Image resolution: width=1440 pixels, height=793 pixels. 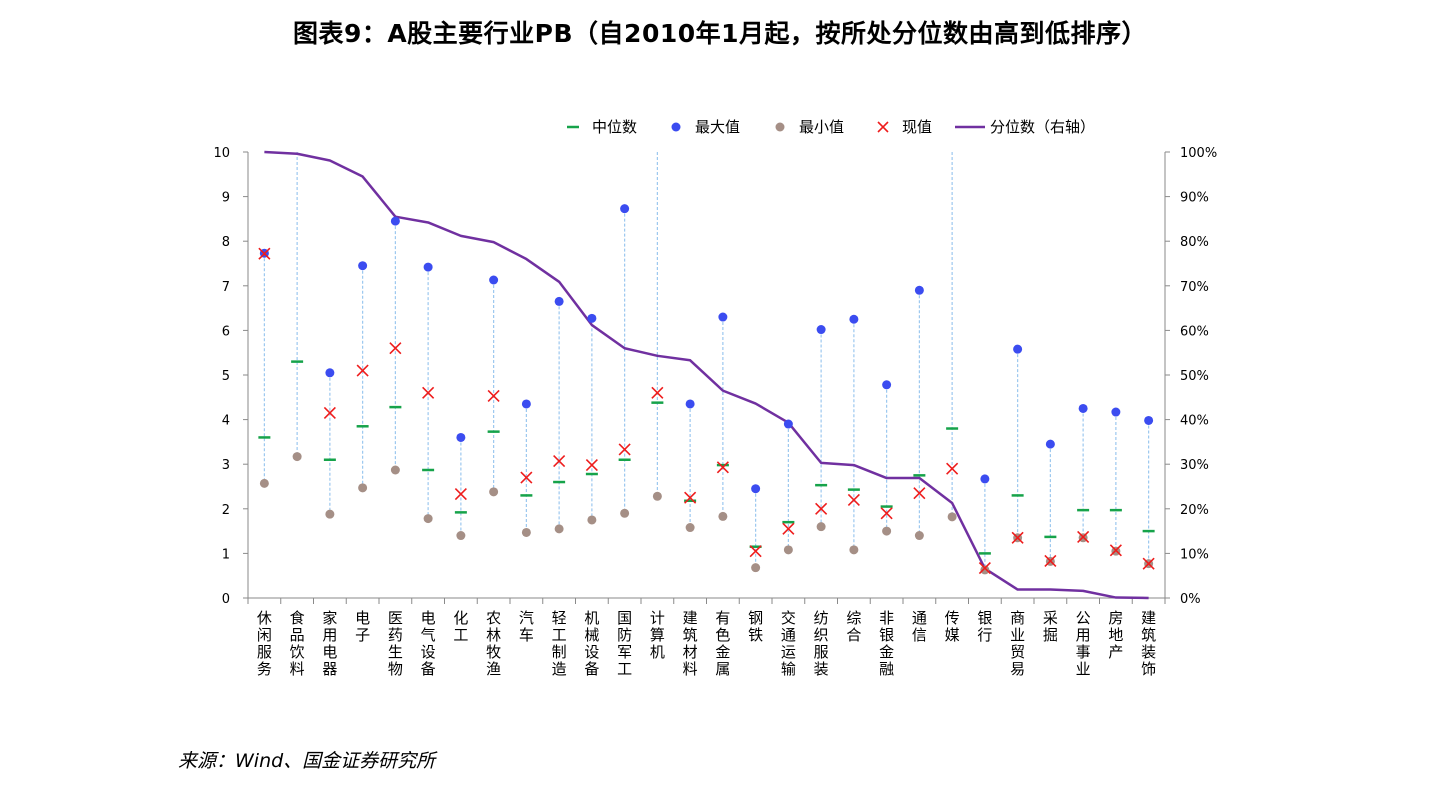 I want to click on left-tick-label: 6, so click(x=226, y=331).